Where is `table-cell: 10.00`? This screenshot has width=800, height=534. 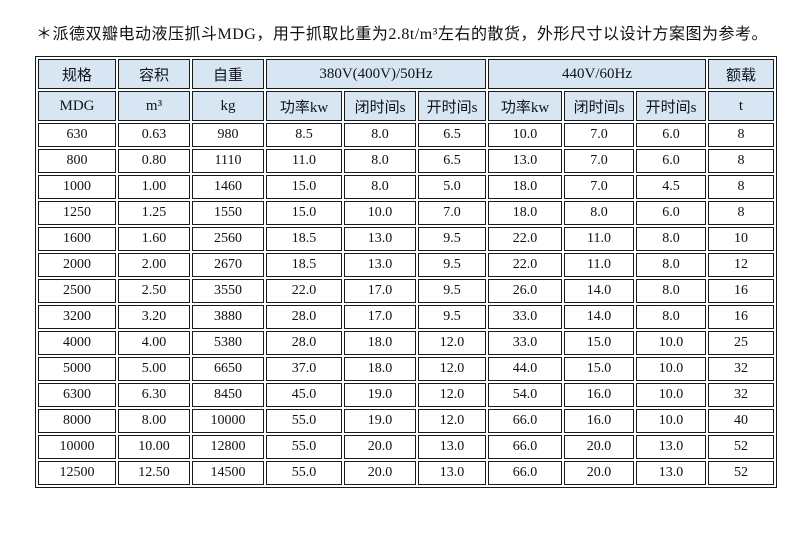
table-cell: 10.00 is located at coordinates (154, 447).